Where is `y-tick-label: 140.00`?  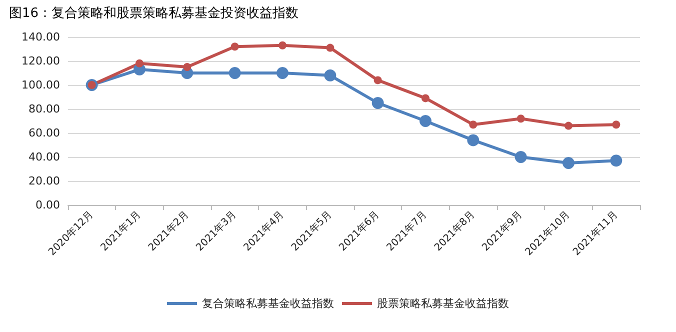 y-tick-label: 140.00 is located at coordinates (41, 37).